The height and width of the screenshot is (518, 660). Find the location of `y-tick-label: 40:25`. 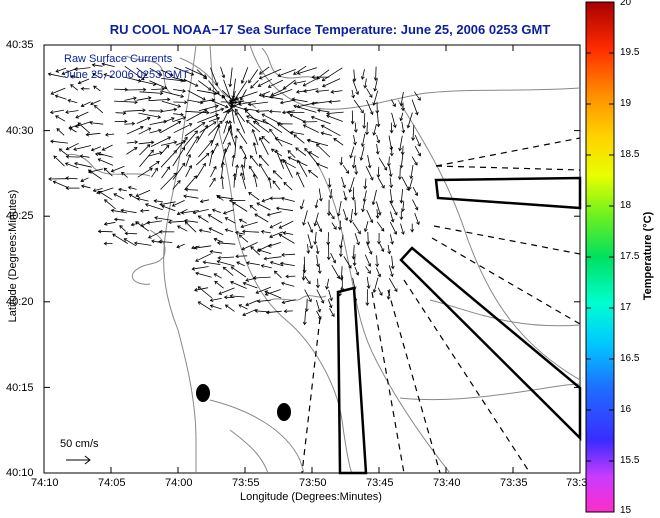

y-tick-label: 40:25 is located at coordinates (20, 216).